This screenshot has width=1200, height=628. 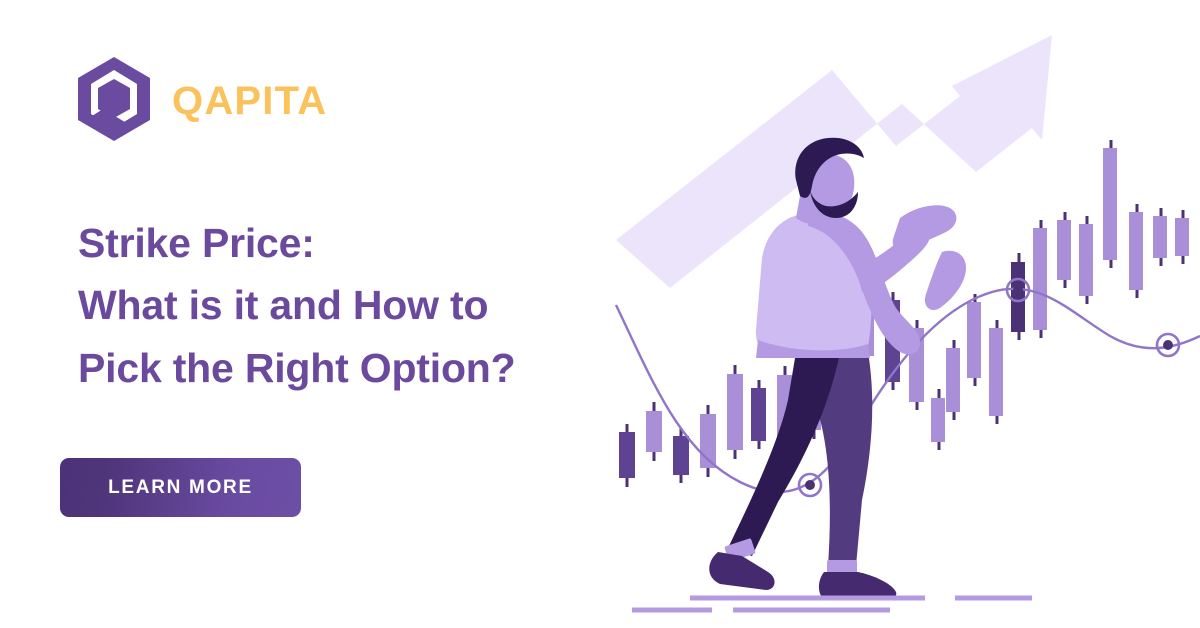 What do you see at coordinates (832, 604) in the screenshot?
I see `ground-lines` at bounding box center [832, 604].